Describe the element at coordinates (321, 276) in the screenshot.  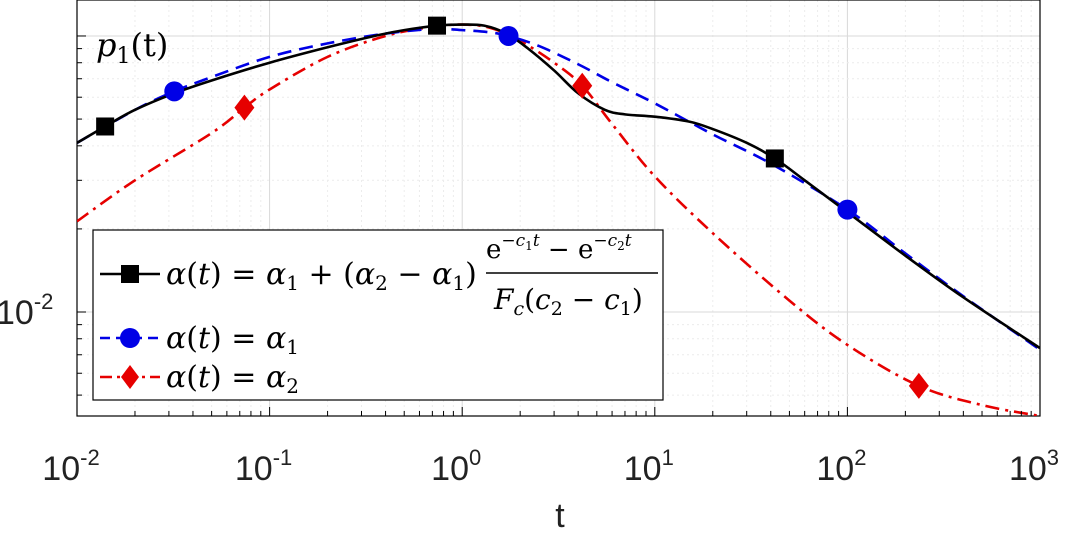
I see `legend-label-1: α(t) = α1 + (α2 − α1)` at that location.